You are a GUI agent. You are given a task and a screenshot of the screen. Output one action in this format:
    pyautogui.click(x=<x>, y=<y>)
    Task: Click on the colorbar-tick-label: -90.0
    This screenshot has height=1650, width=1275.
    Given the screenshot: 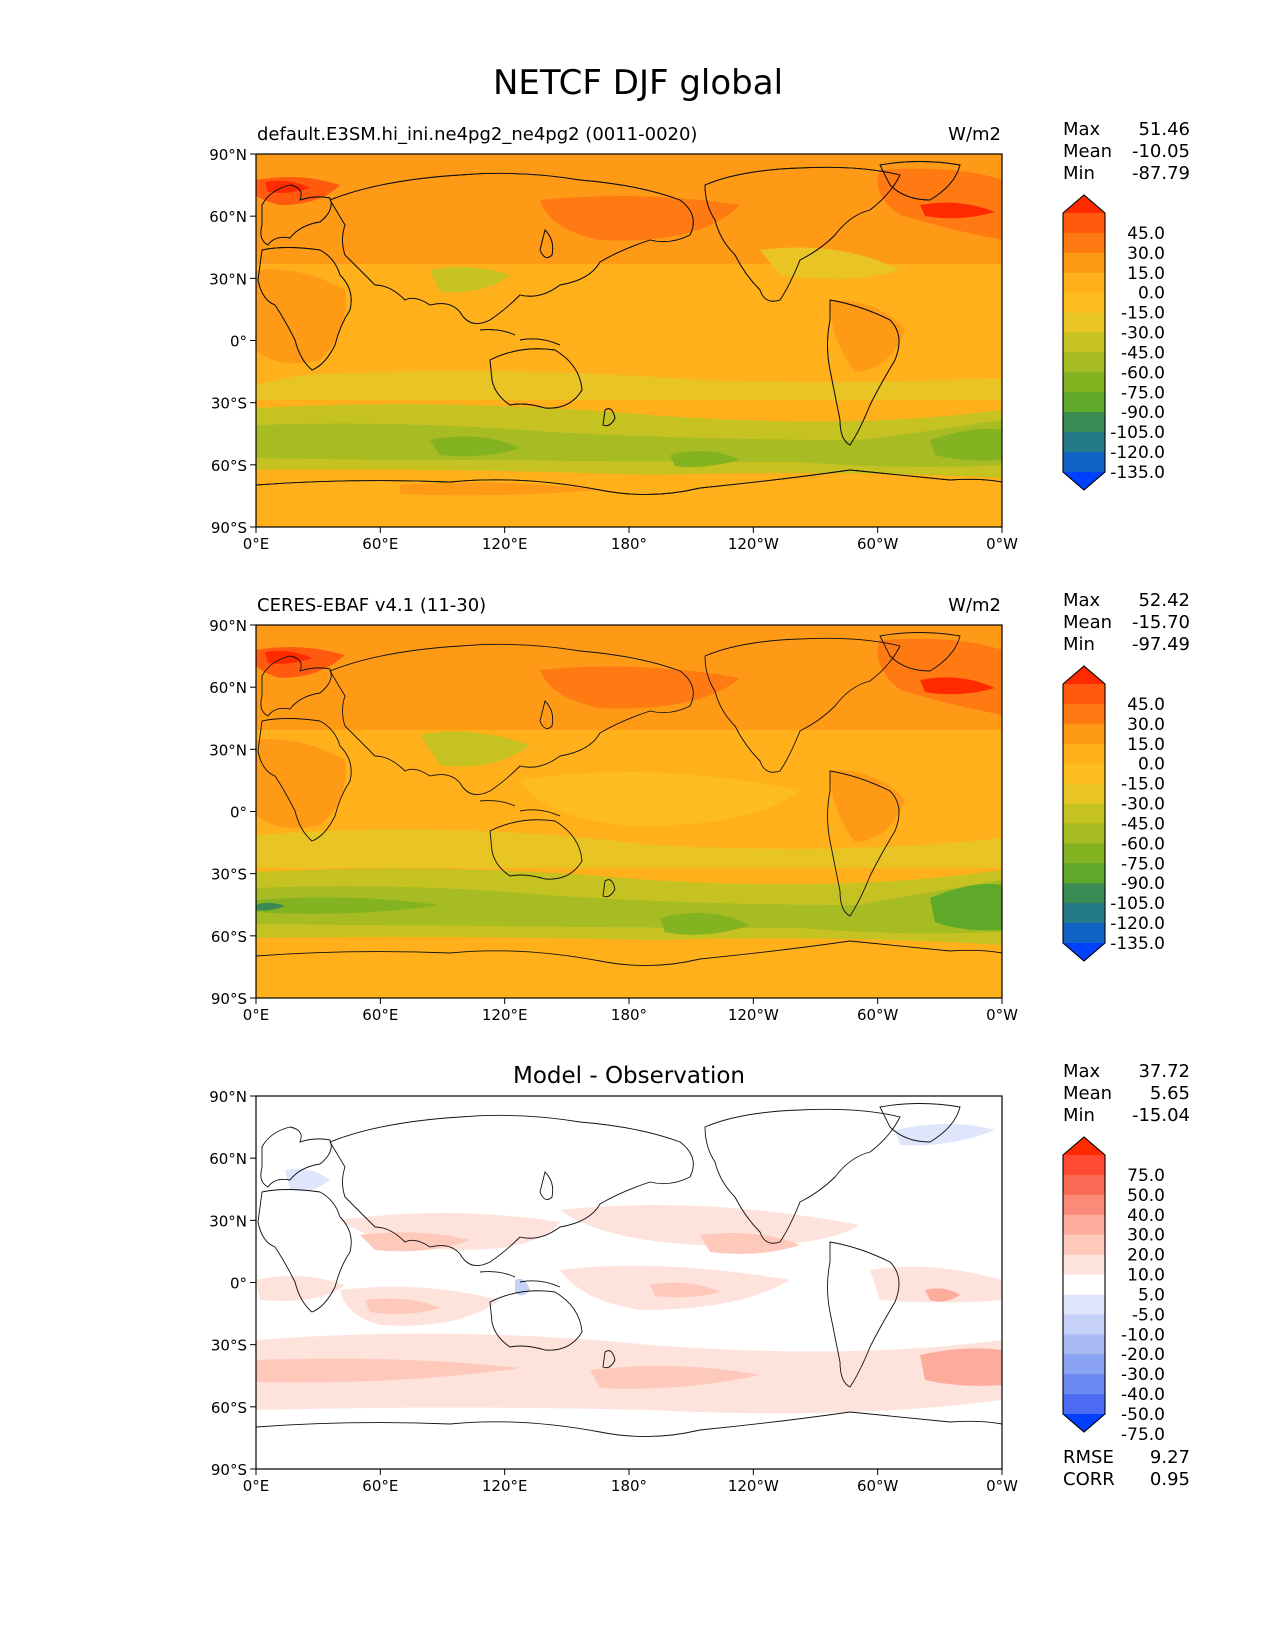 What is the action you would take?
    pyautogui.click(x=1143, y=884)
    